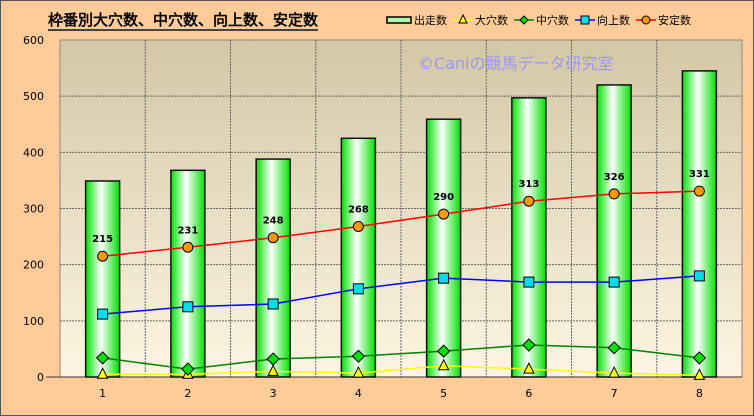 The height and width of the screenshot is (416, 754). Describe the element at coordinates (614, 393) in the screenshot. I see `x-tick-label: 7` at that location.